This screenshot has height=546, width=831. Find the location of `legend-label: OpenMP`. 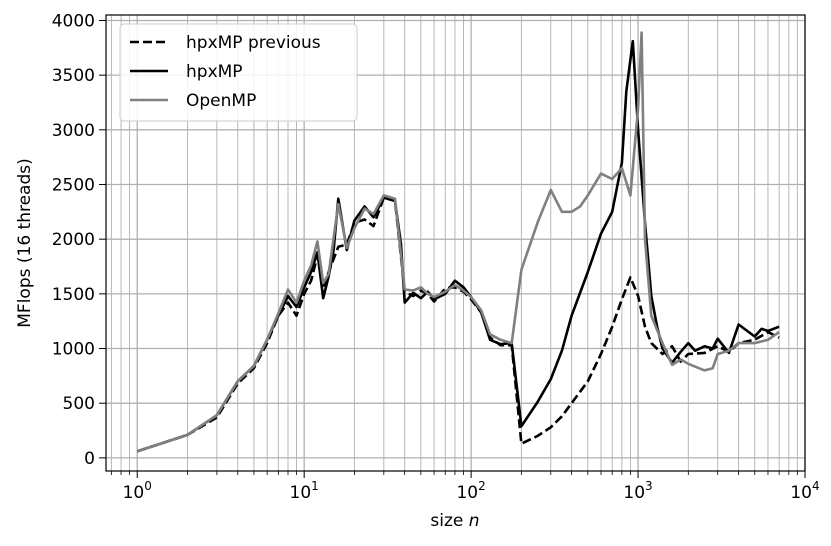

legend-label: OpenMP is located at coordinates (221, 101).